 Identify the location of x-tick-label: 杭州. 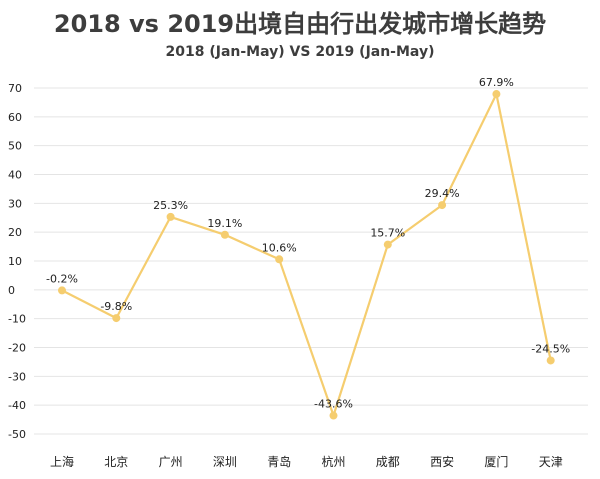
(333, 461).